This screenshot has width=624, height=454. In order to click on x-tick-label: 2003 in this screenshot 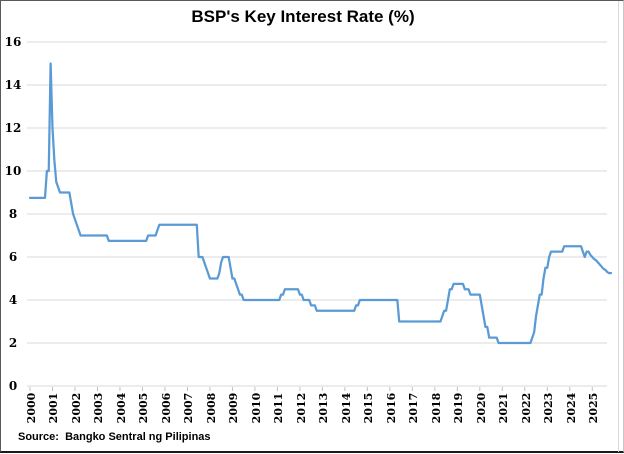, I will do `click(99, 408)`.